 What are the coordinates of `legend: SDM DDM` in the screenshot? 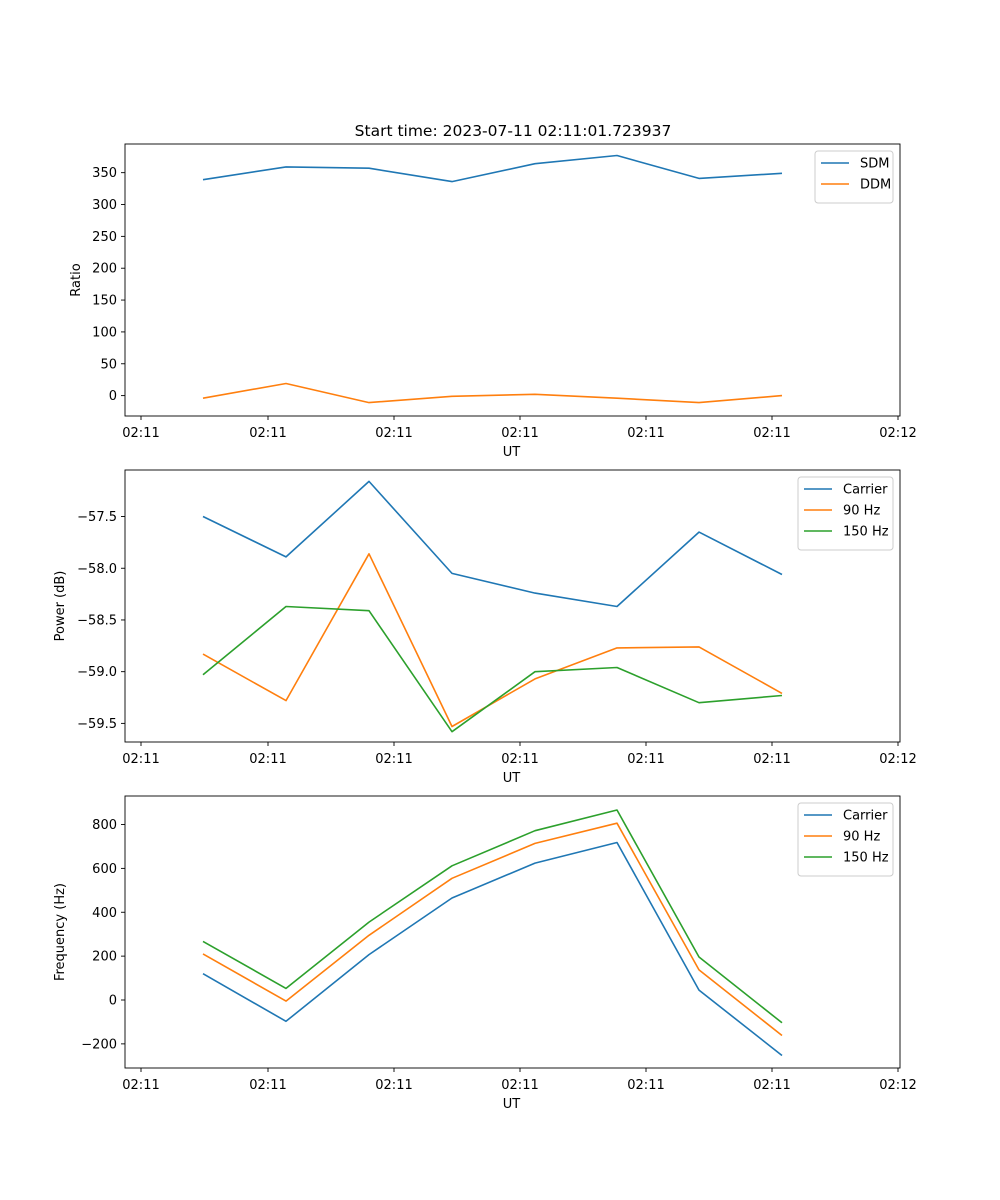 It's located at (854, 177).